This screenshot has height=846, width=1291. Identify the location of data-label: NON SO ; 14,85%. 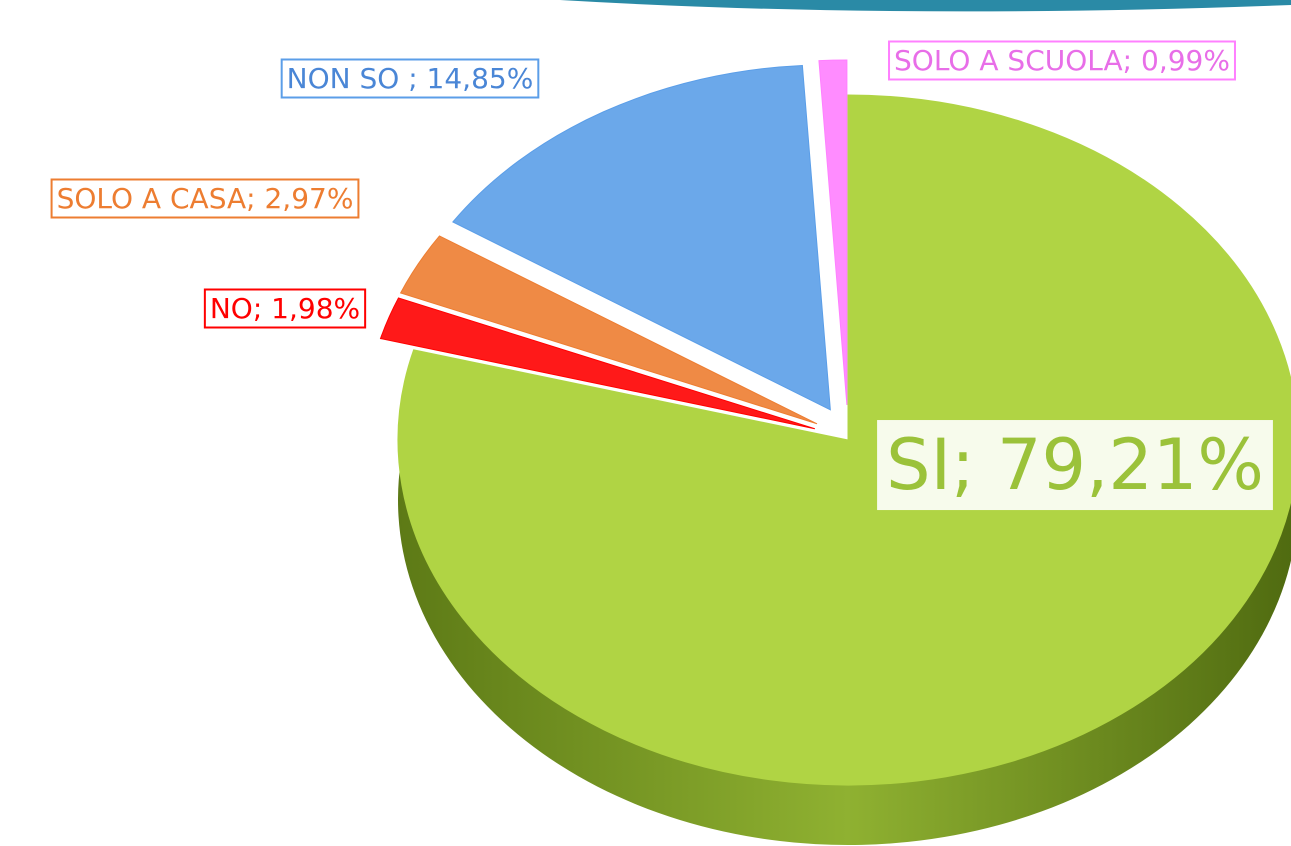
(410, 78).